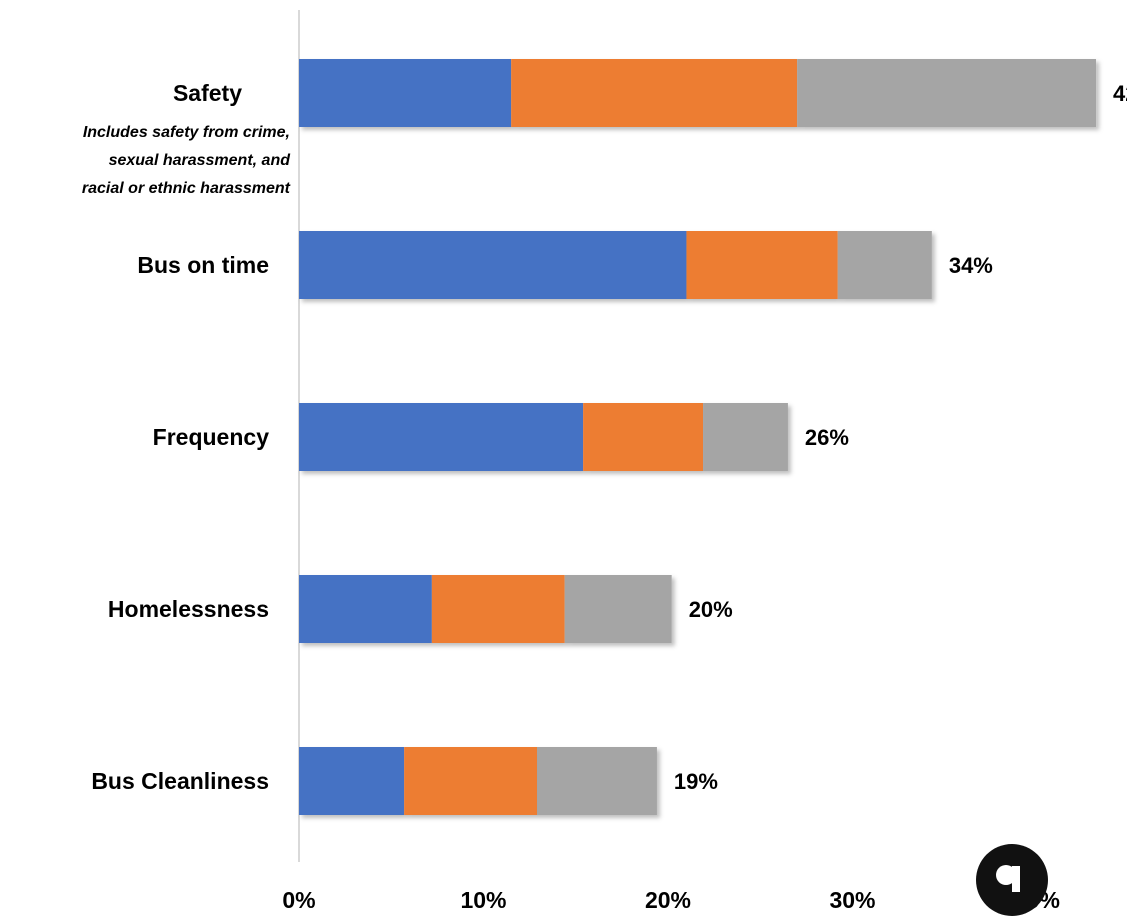 This screenshot has height=920, width=1127. I want to click on x-tick-label-30: 30%, so click(852, 900).